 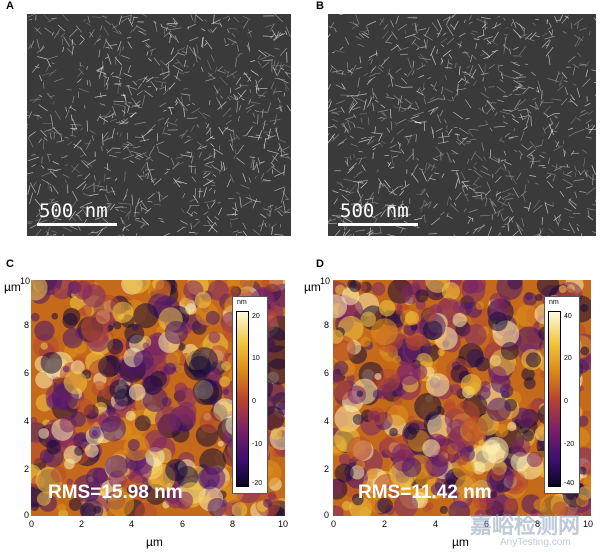 What do you see at coordinates (25, 281) in the screenshot?
I see `y-tick-c: 10` at bounding box center [25, 281].